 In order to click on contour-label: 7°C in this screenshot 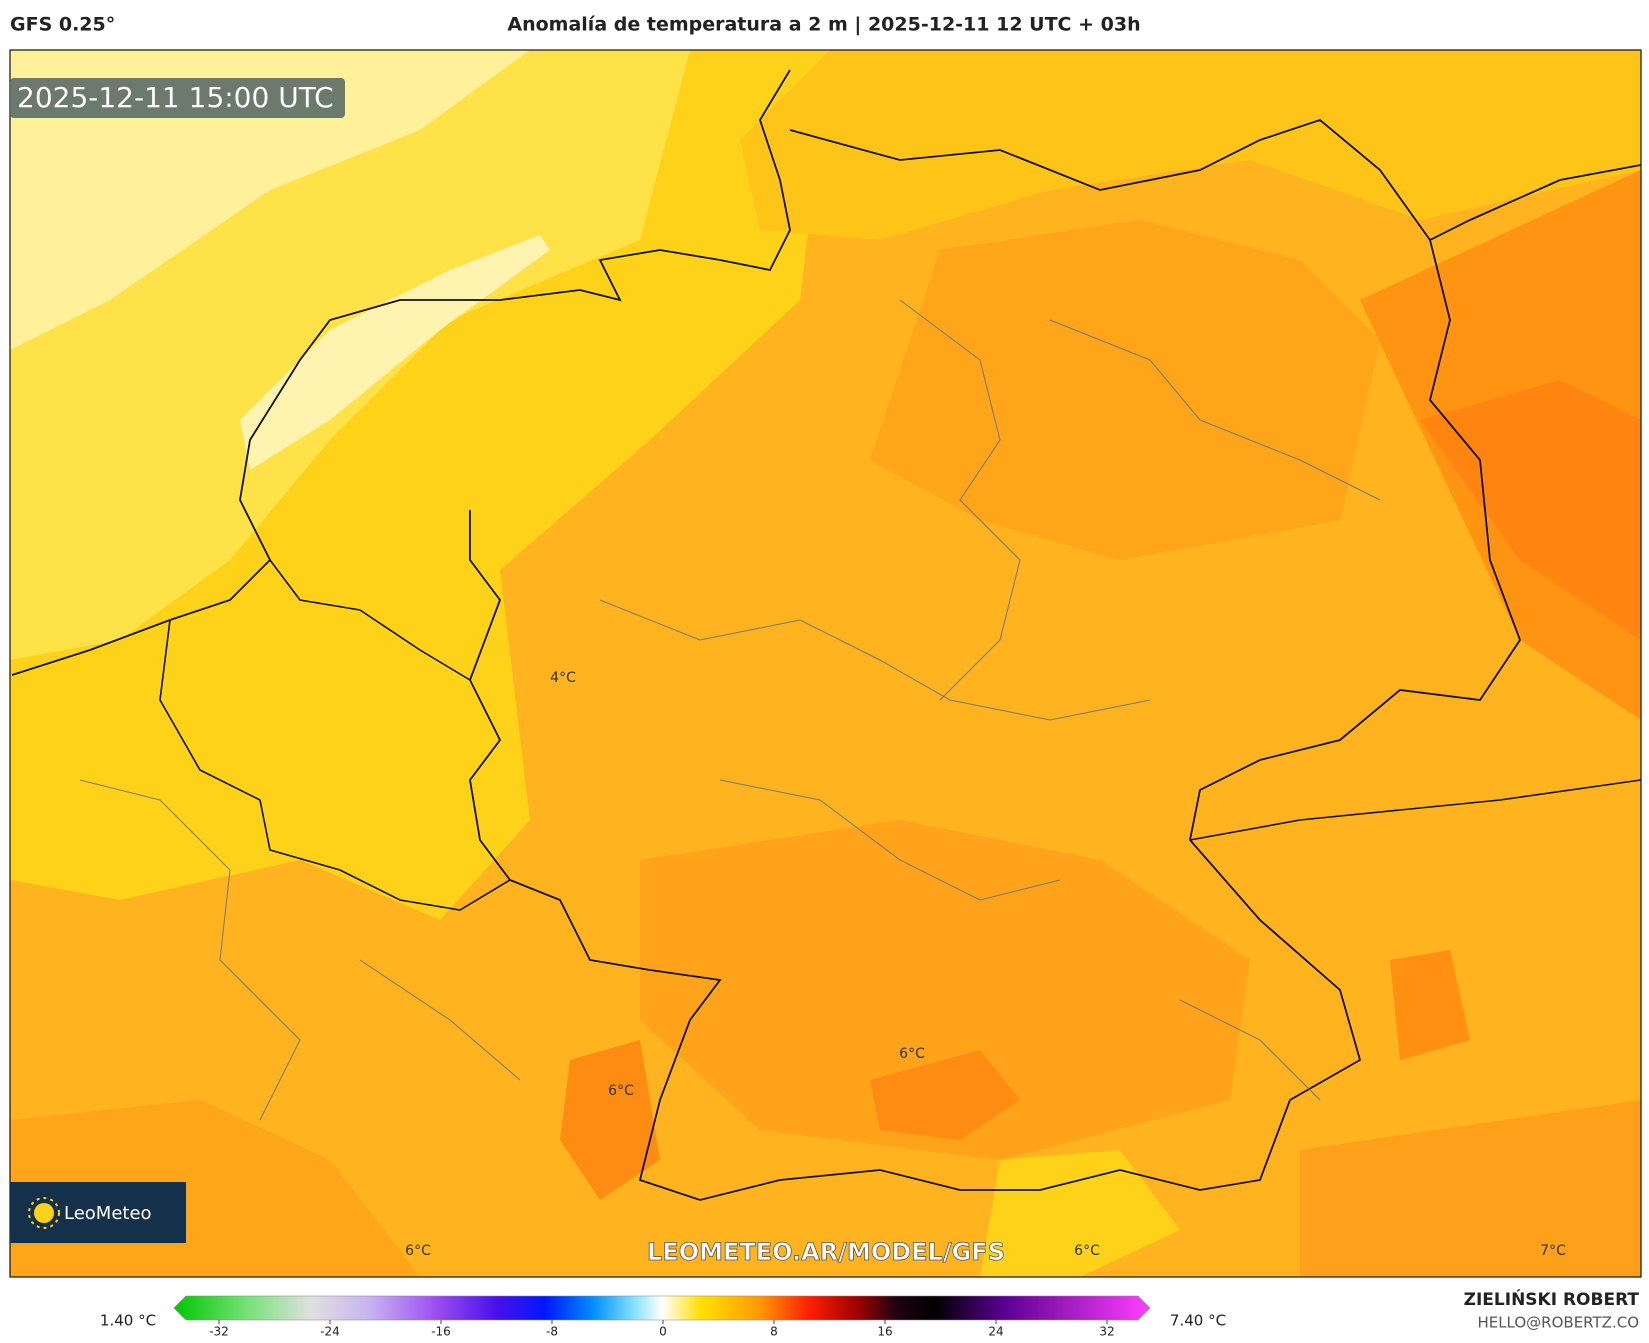, I will do `click(1553, 1251)`.